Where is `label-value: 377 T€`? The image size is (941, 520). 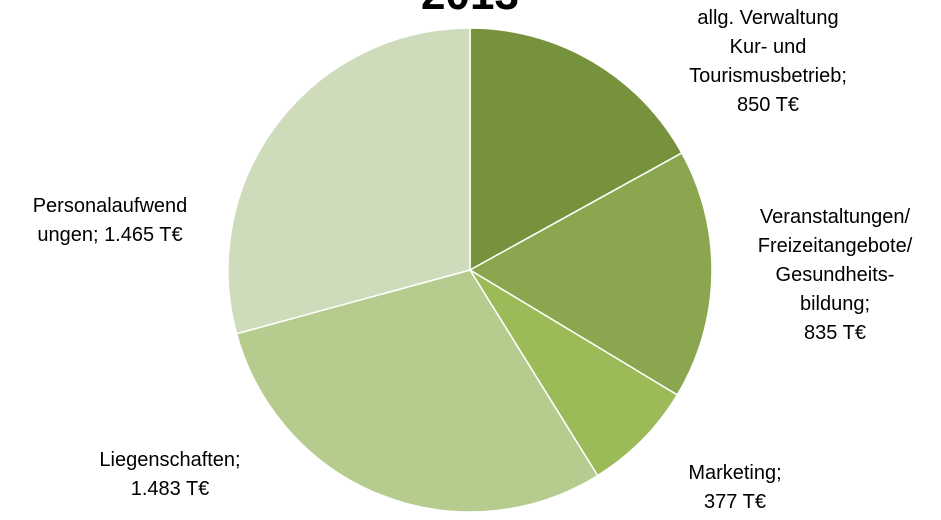
label-value: 377 T€ is located at coordinates (735, 502).